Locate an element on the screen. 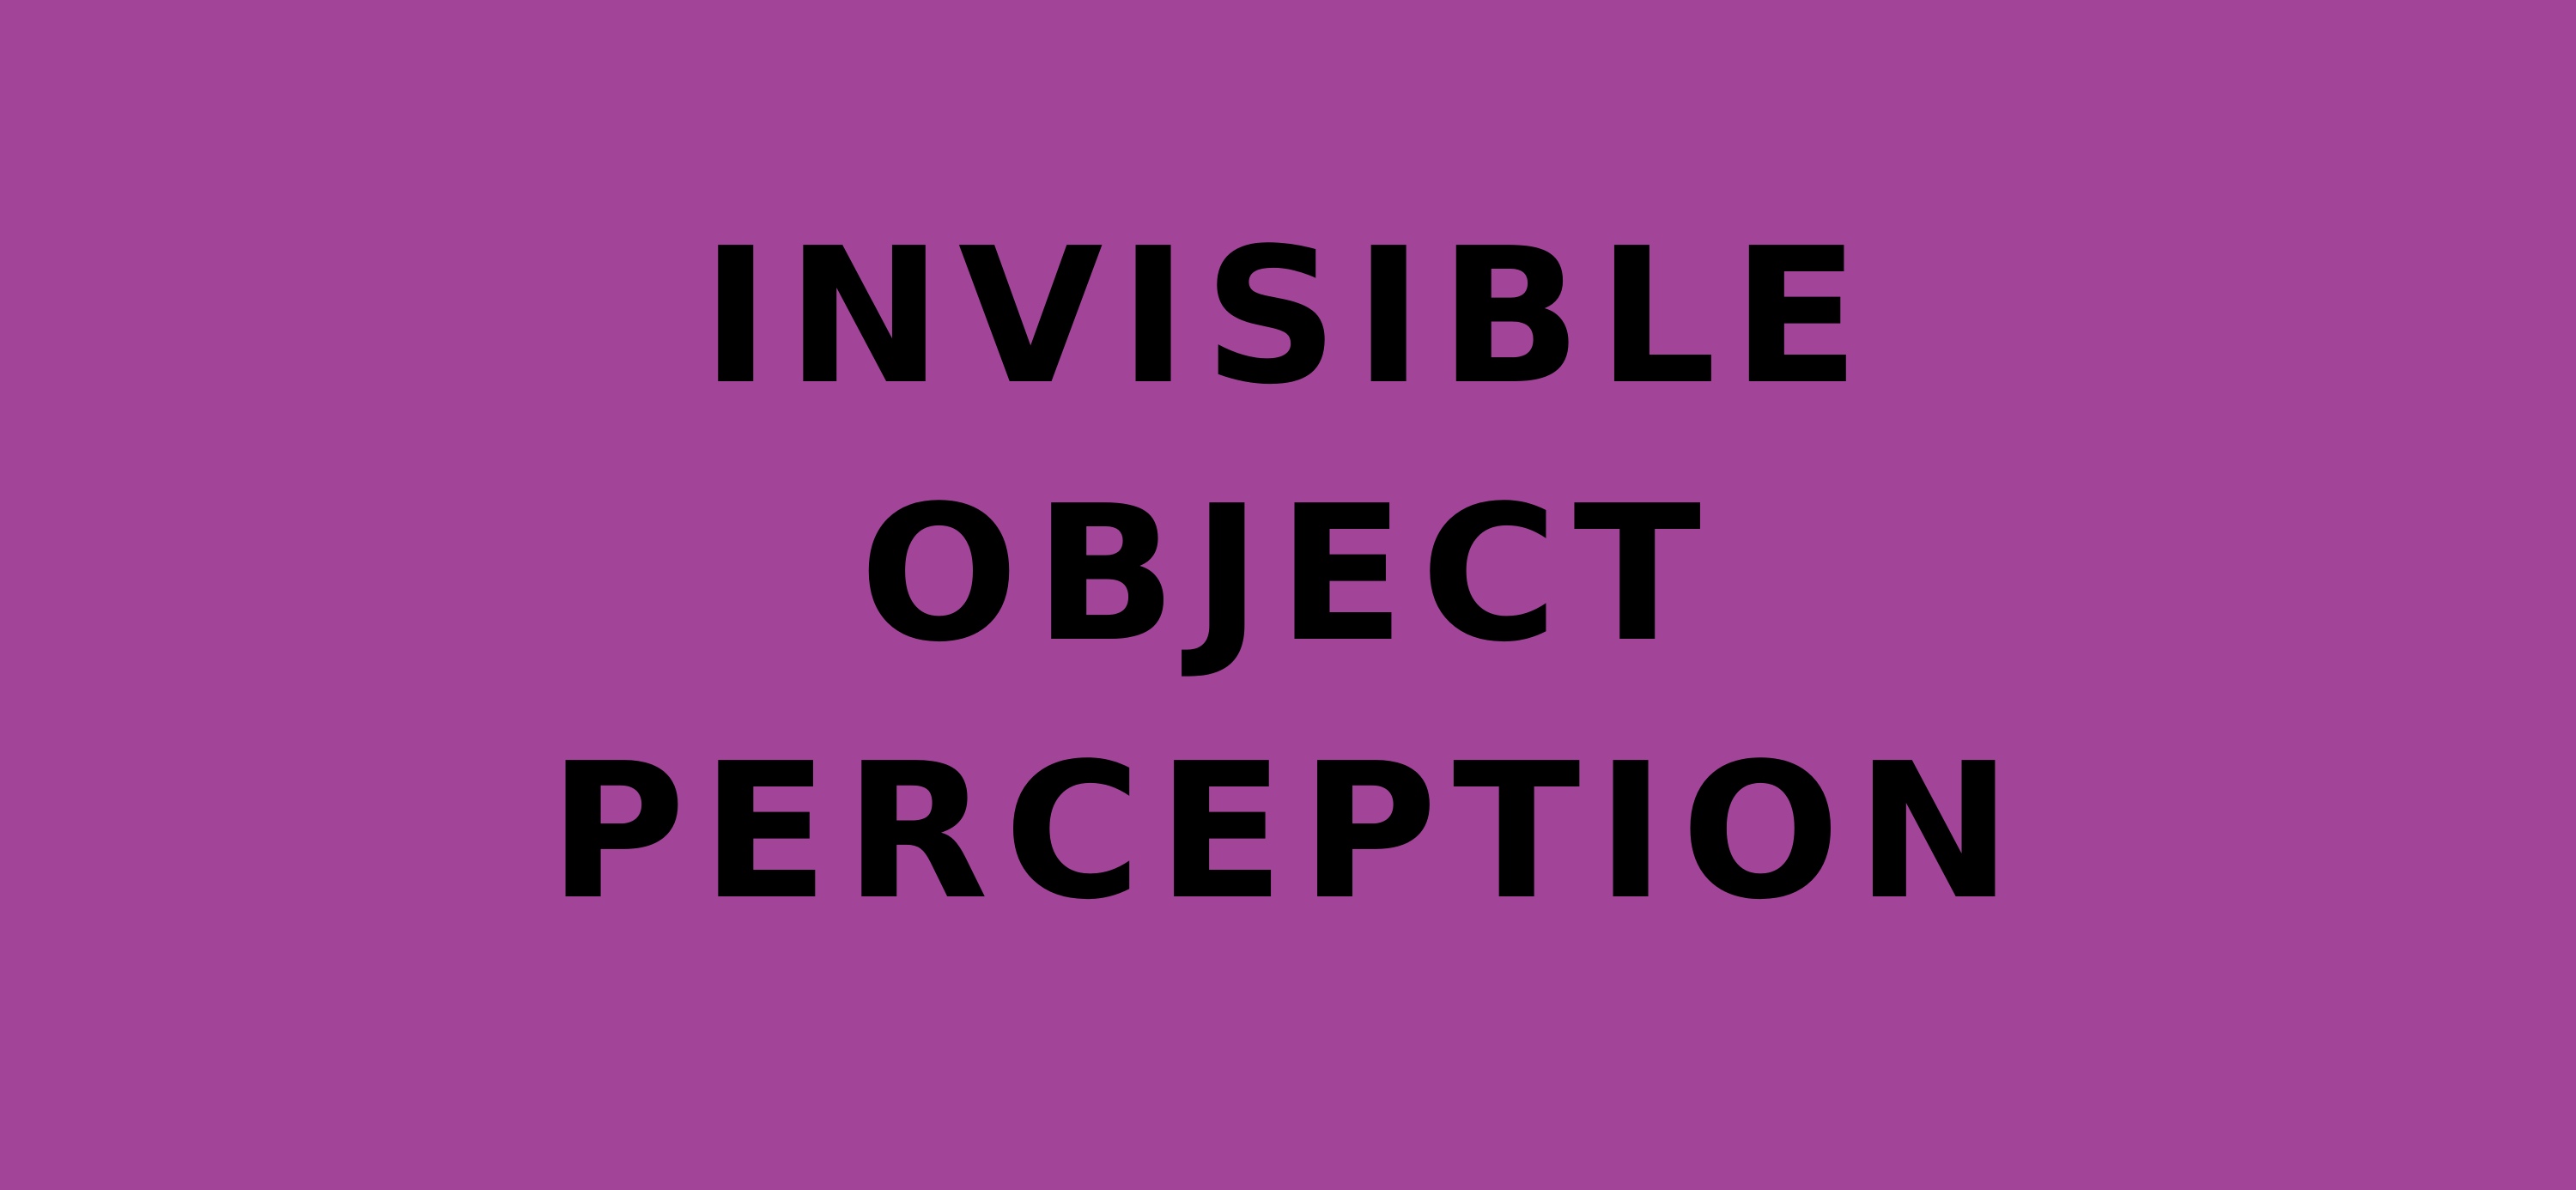  title-line-3: PERCEPTION is located at coordinates (1288, 833).